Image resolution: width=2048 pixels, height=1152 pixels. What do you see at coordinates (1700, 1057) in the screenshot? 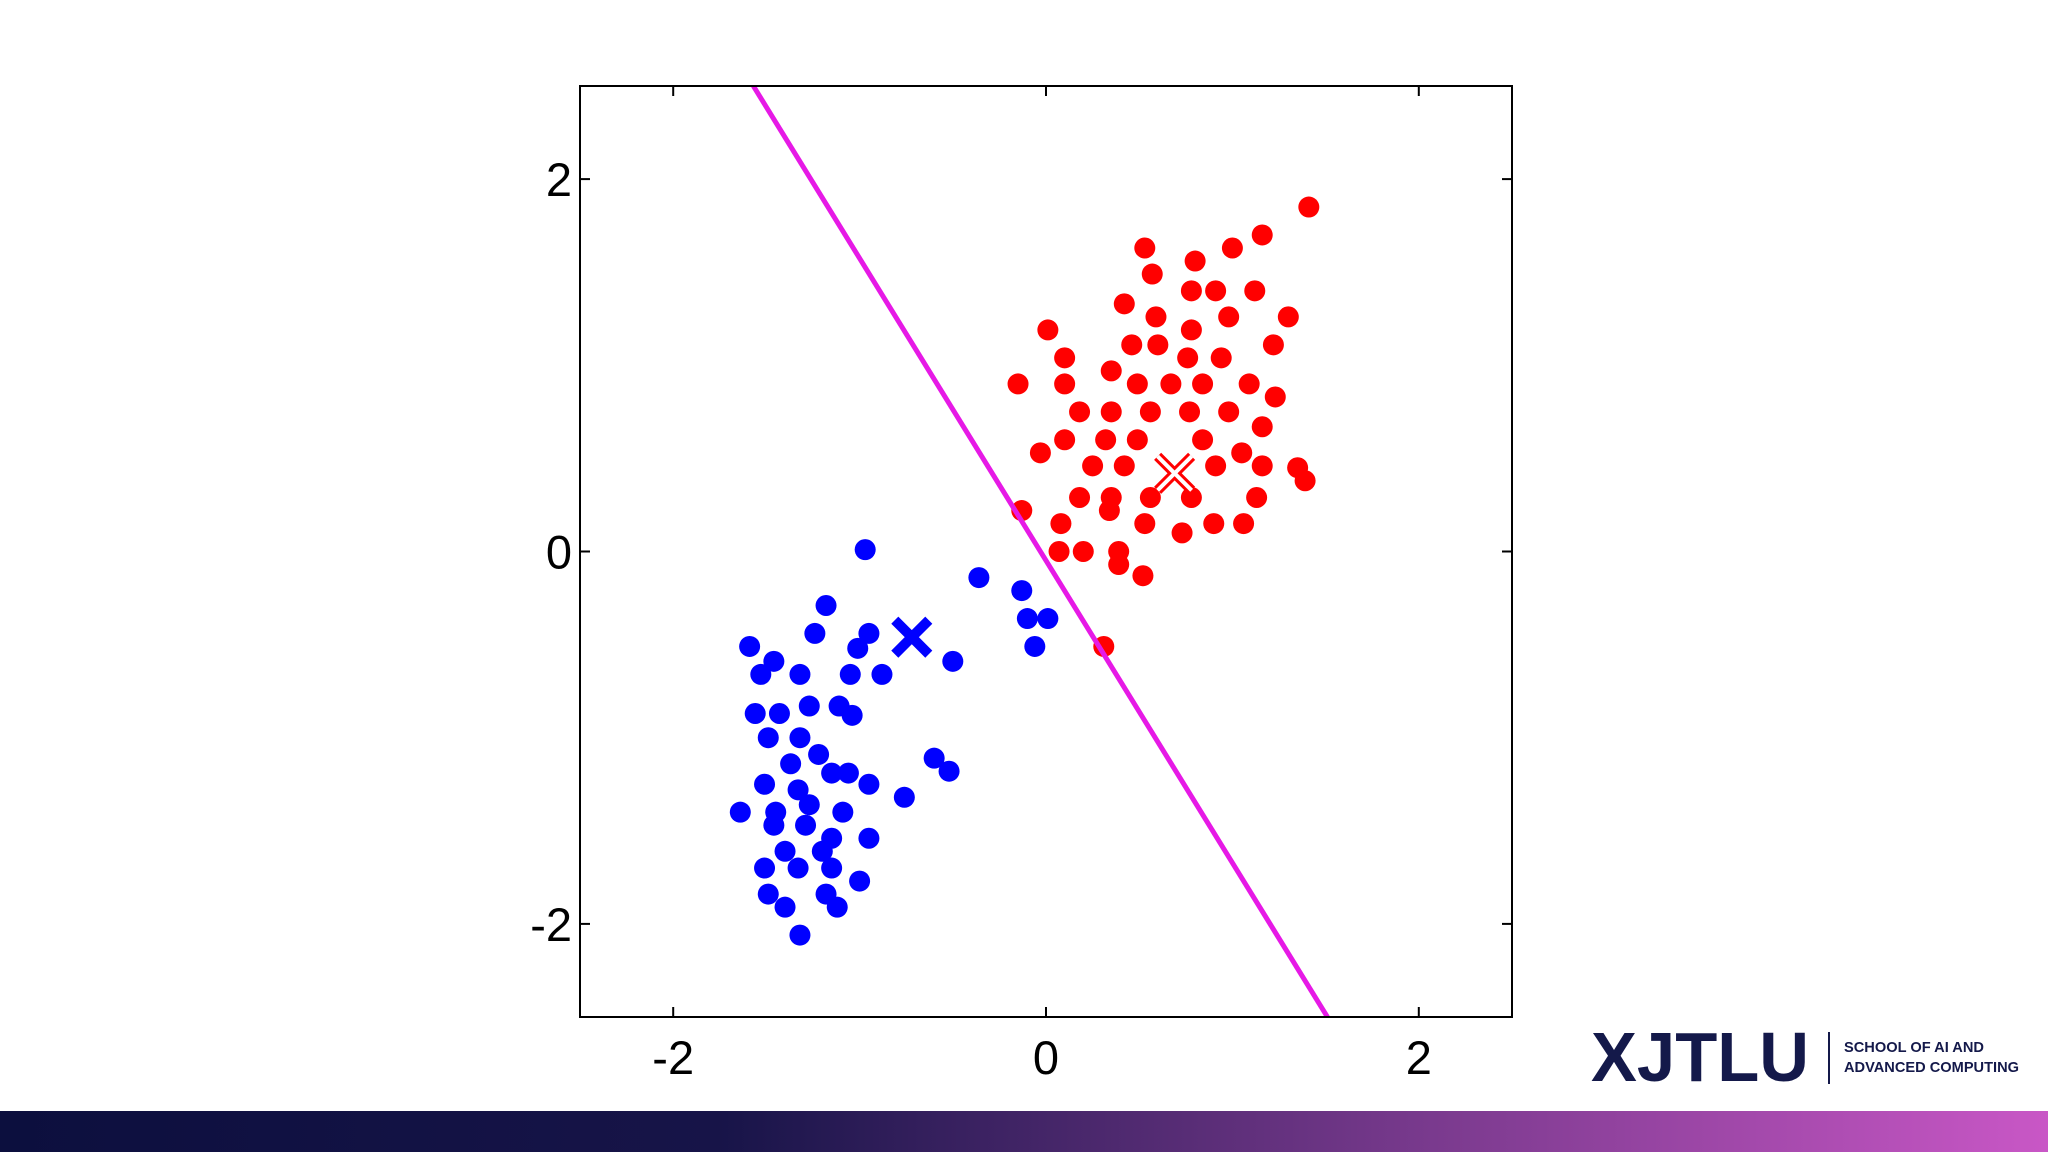
I see `logo-name: XJTLU` at bounding box center [1700, 1057].